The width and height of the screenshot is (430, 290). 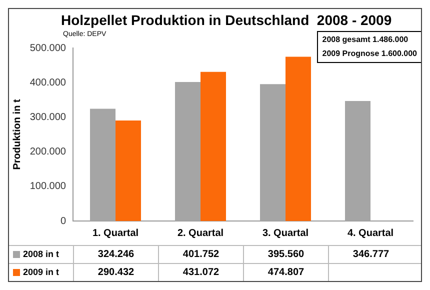 I want to click on y-tick-label: 0, so click(x=63, y=221).